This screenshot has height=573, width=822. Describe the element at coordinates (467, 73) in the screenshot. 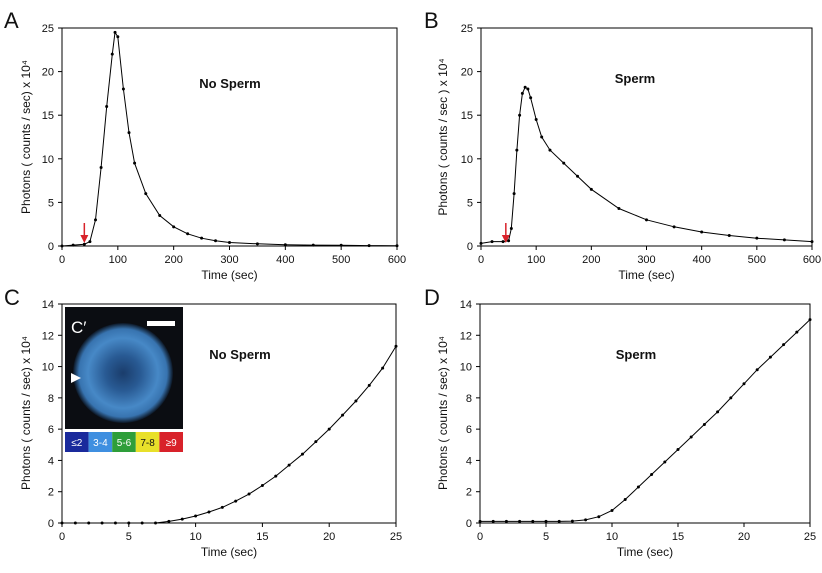

I see `panel-b-y-tick-label: 20` at that location.